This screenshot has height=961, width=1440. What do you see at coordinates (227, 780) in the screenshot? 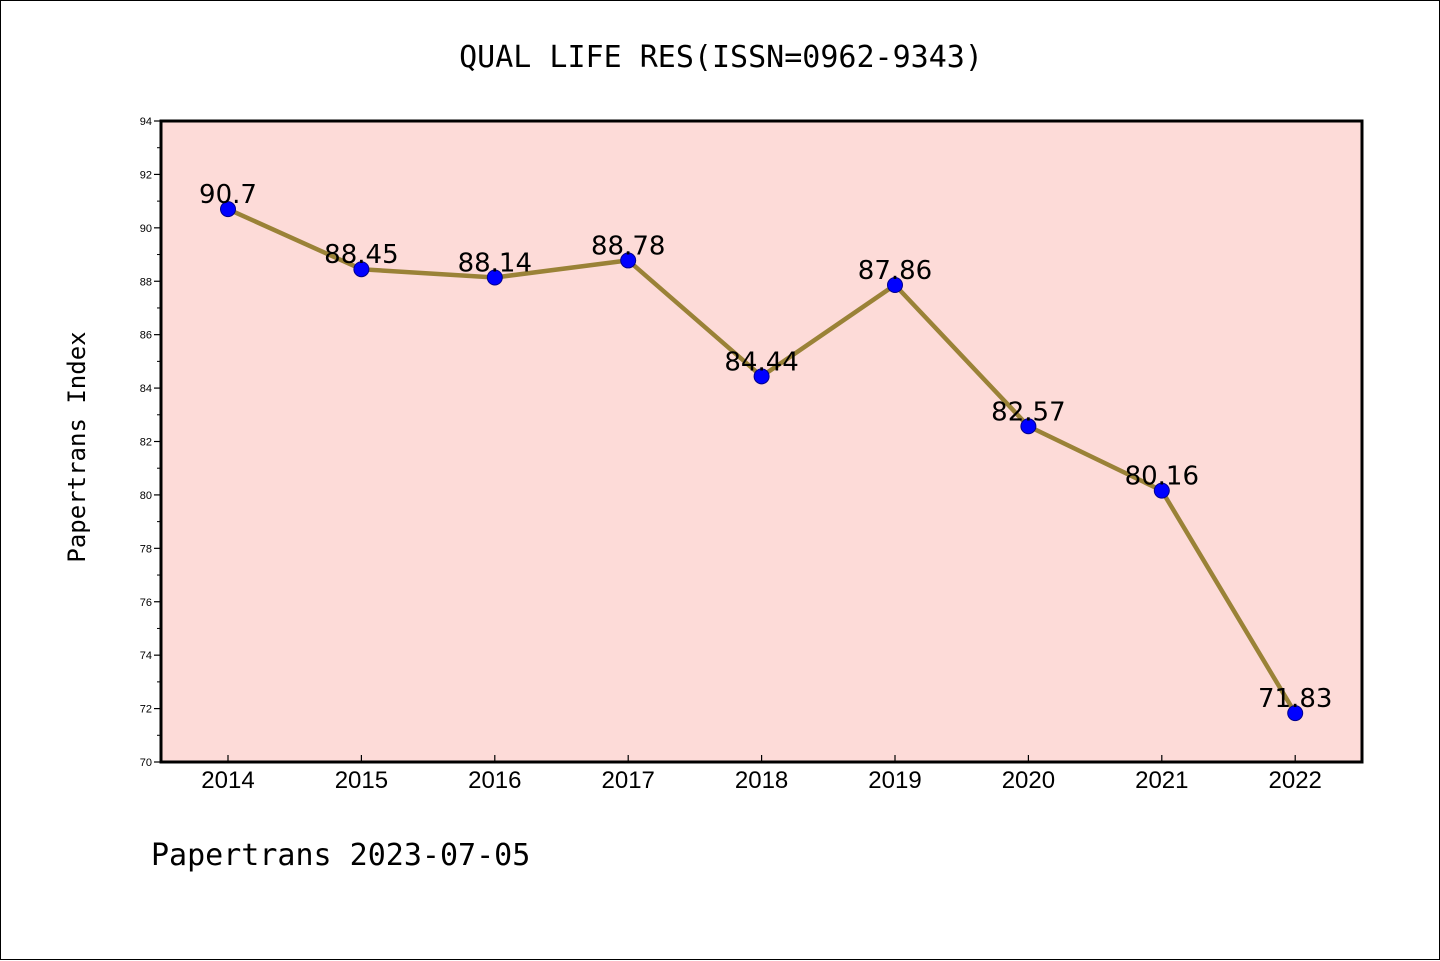
I see `x-tick-label: 2014` at bounding box center [227, 780].